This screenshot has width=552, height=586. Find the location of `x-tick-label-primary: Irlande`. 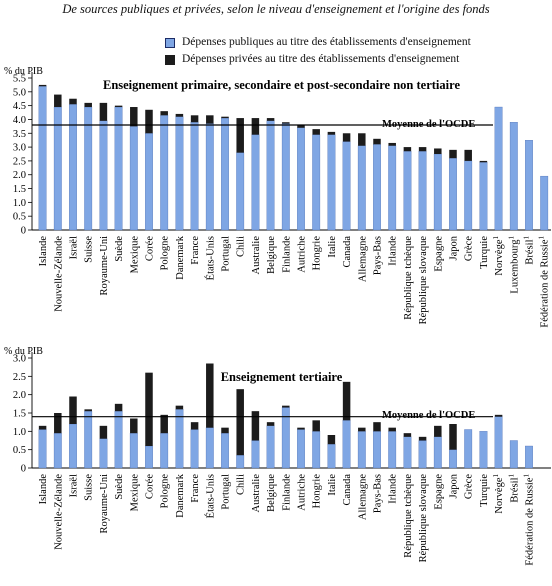

x-tick-label-primary: Irlande is located at coordinates (393, 251).